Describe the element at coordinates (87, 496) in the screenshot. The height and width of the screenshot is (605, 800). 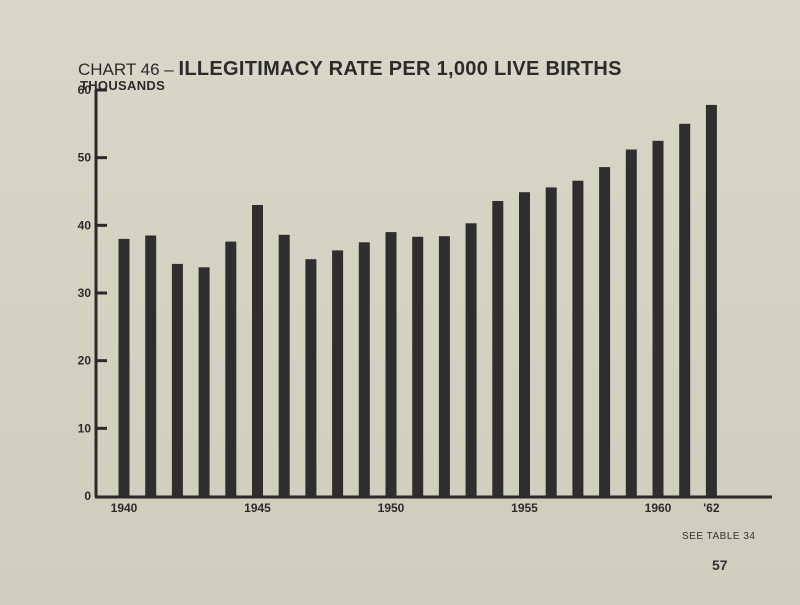
I see `y-tick-label: 0` at that location.